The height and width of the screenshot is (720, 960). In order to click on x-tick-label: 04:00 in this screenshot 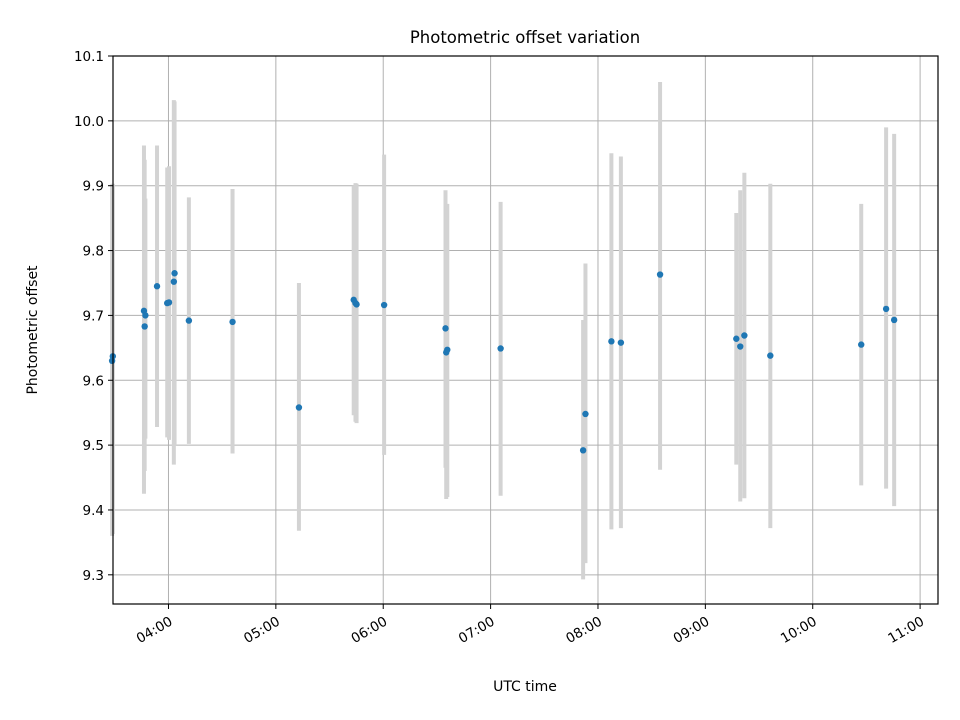, I will do `click(155, 630)`.